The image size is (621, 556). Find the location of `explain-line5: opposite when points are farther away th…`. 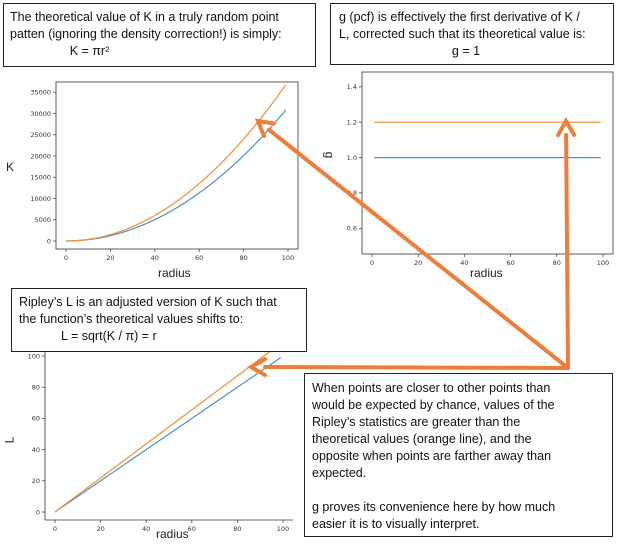

explain-line5: opposite when points are farther away th… is located at coordinates (432, 456).